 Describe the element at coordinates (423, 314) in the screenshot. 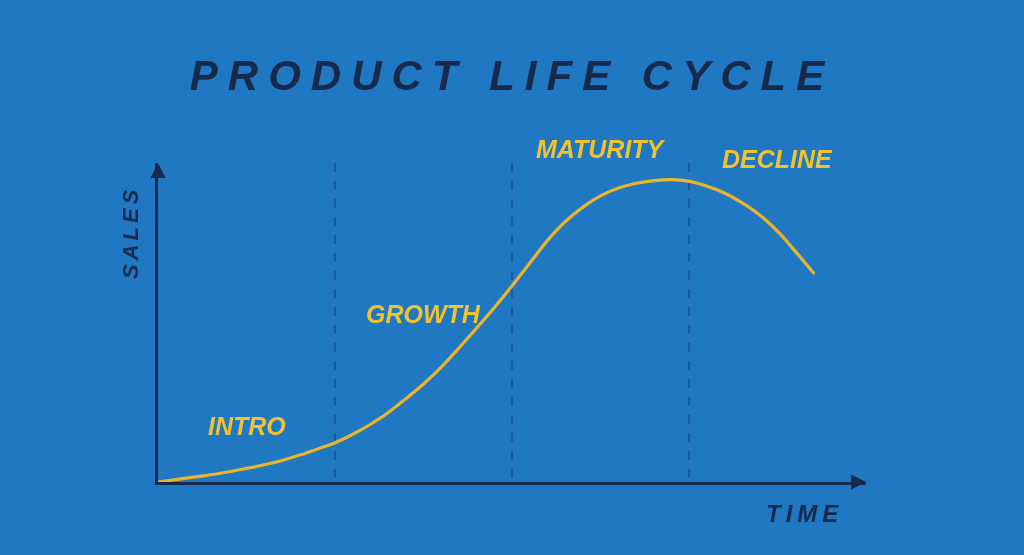

I see `annotation: GROWTH` at that location.